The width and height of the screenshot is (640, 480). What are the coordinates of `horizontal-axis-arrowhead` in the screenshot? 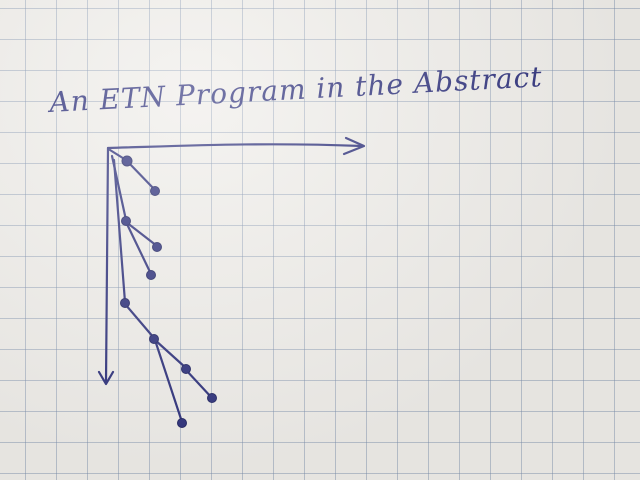 It's located at (354, 146).